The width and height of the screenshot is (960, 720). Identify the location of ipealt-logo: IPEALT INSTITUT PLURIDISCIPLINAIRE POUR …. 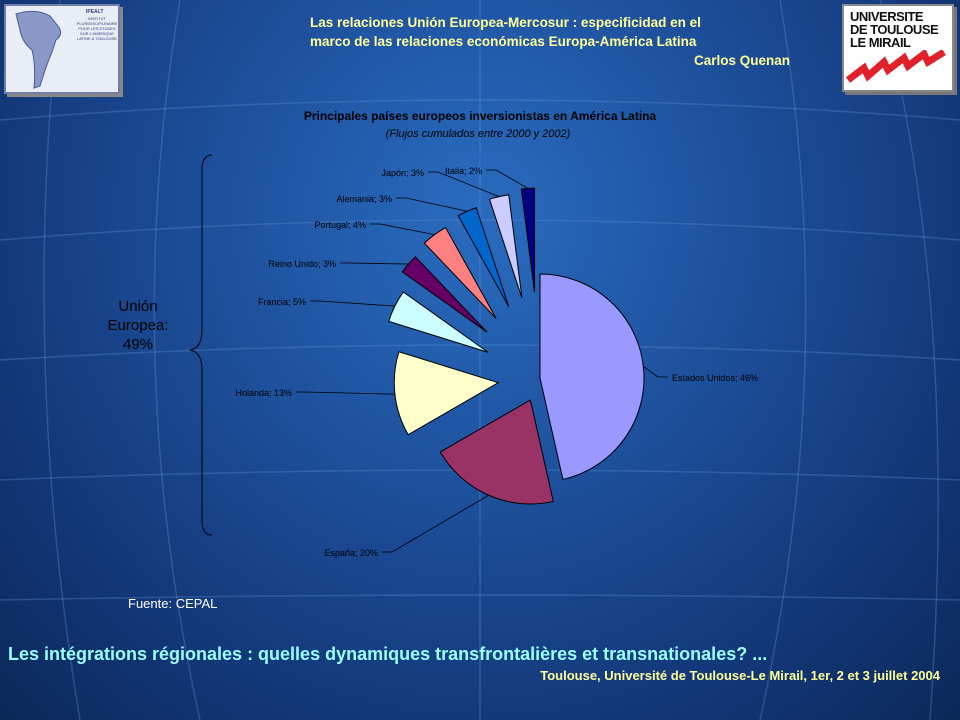
(62, 49).